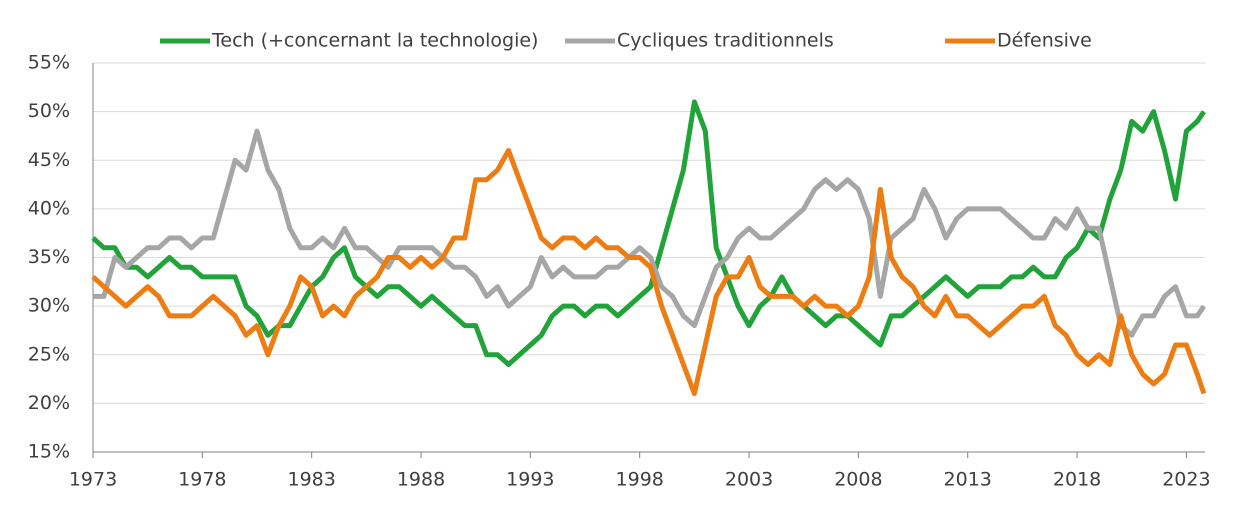 The width and height of the screenshot is (1242, 521). Describe the element at coordinates (1077, 480) in the screenshot. I see `x-tick-label: 2018` at that location.